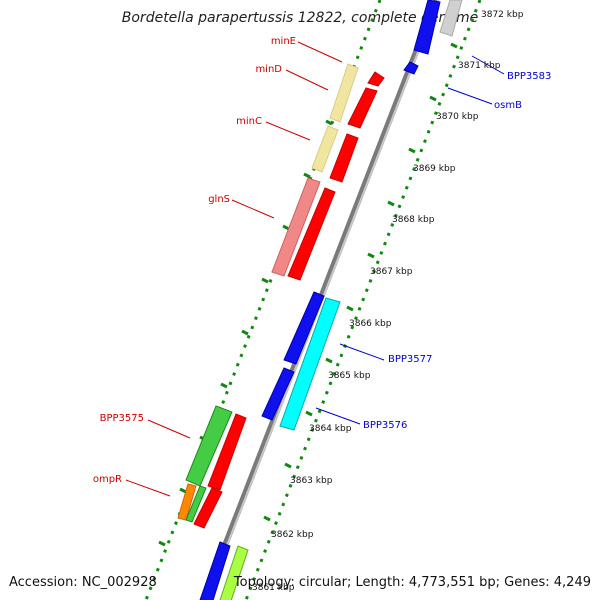 The image size is (600, 600). Describe the element at coordinates (362, 352) in the screenshot. I see `connector-BPP3577` at that location.